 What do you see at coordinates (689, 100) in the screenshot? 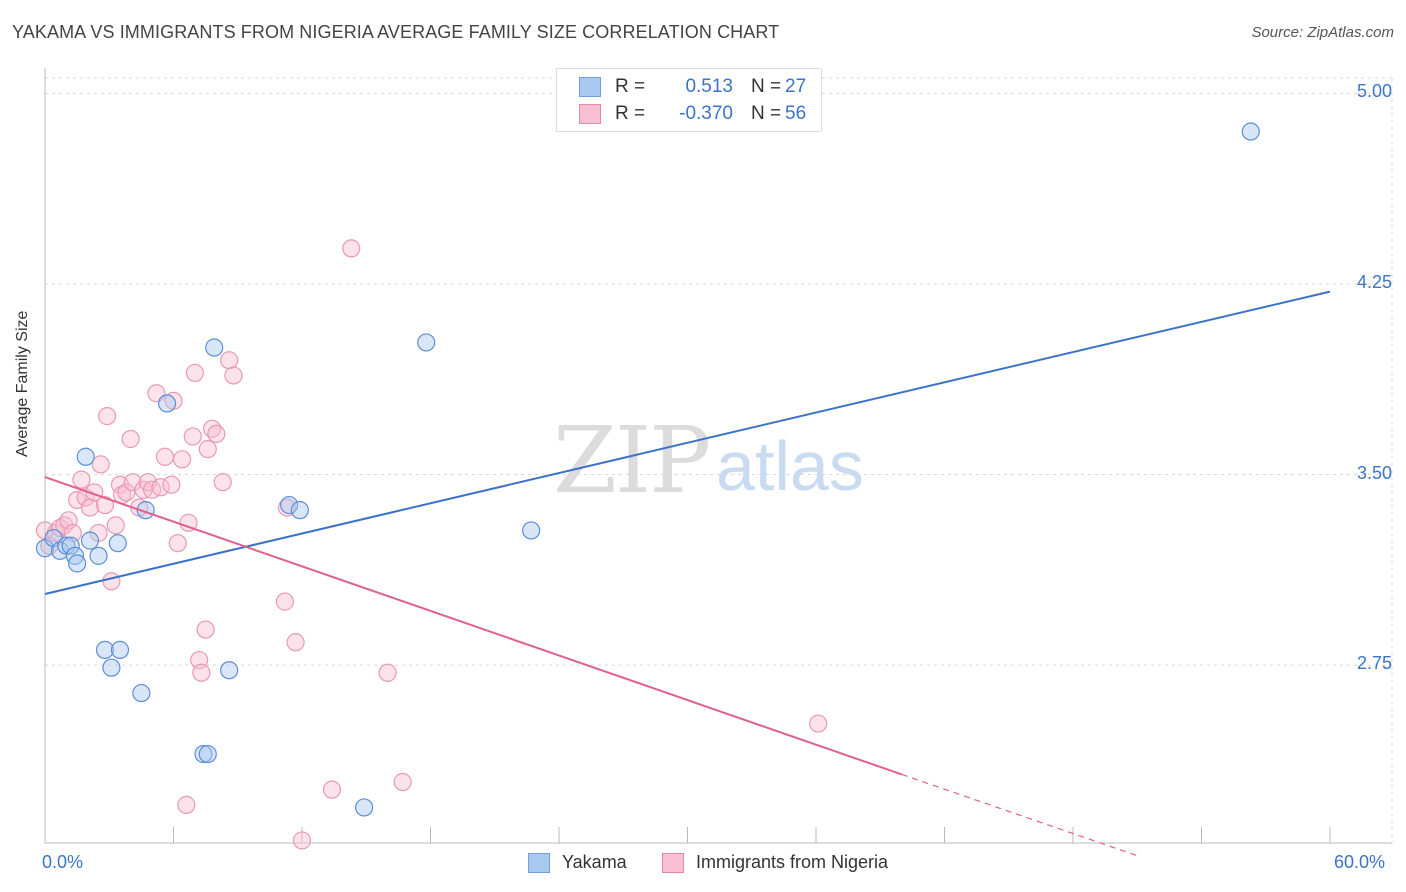
I see `correlation-legend: R = 0.513 N = 27 R = -0.370 N = 56` at bounding box center [689, 100].